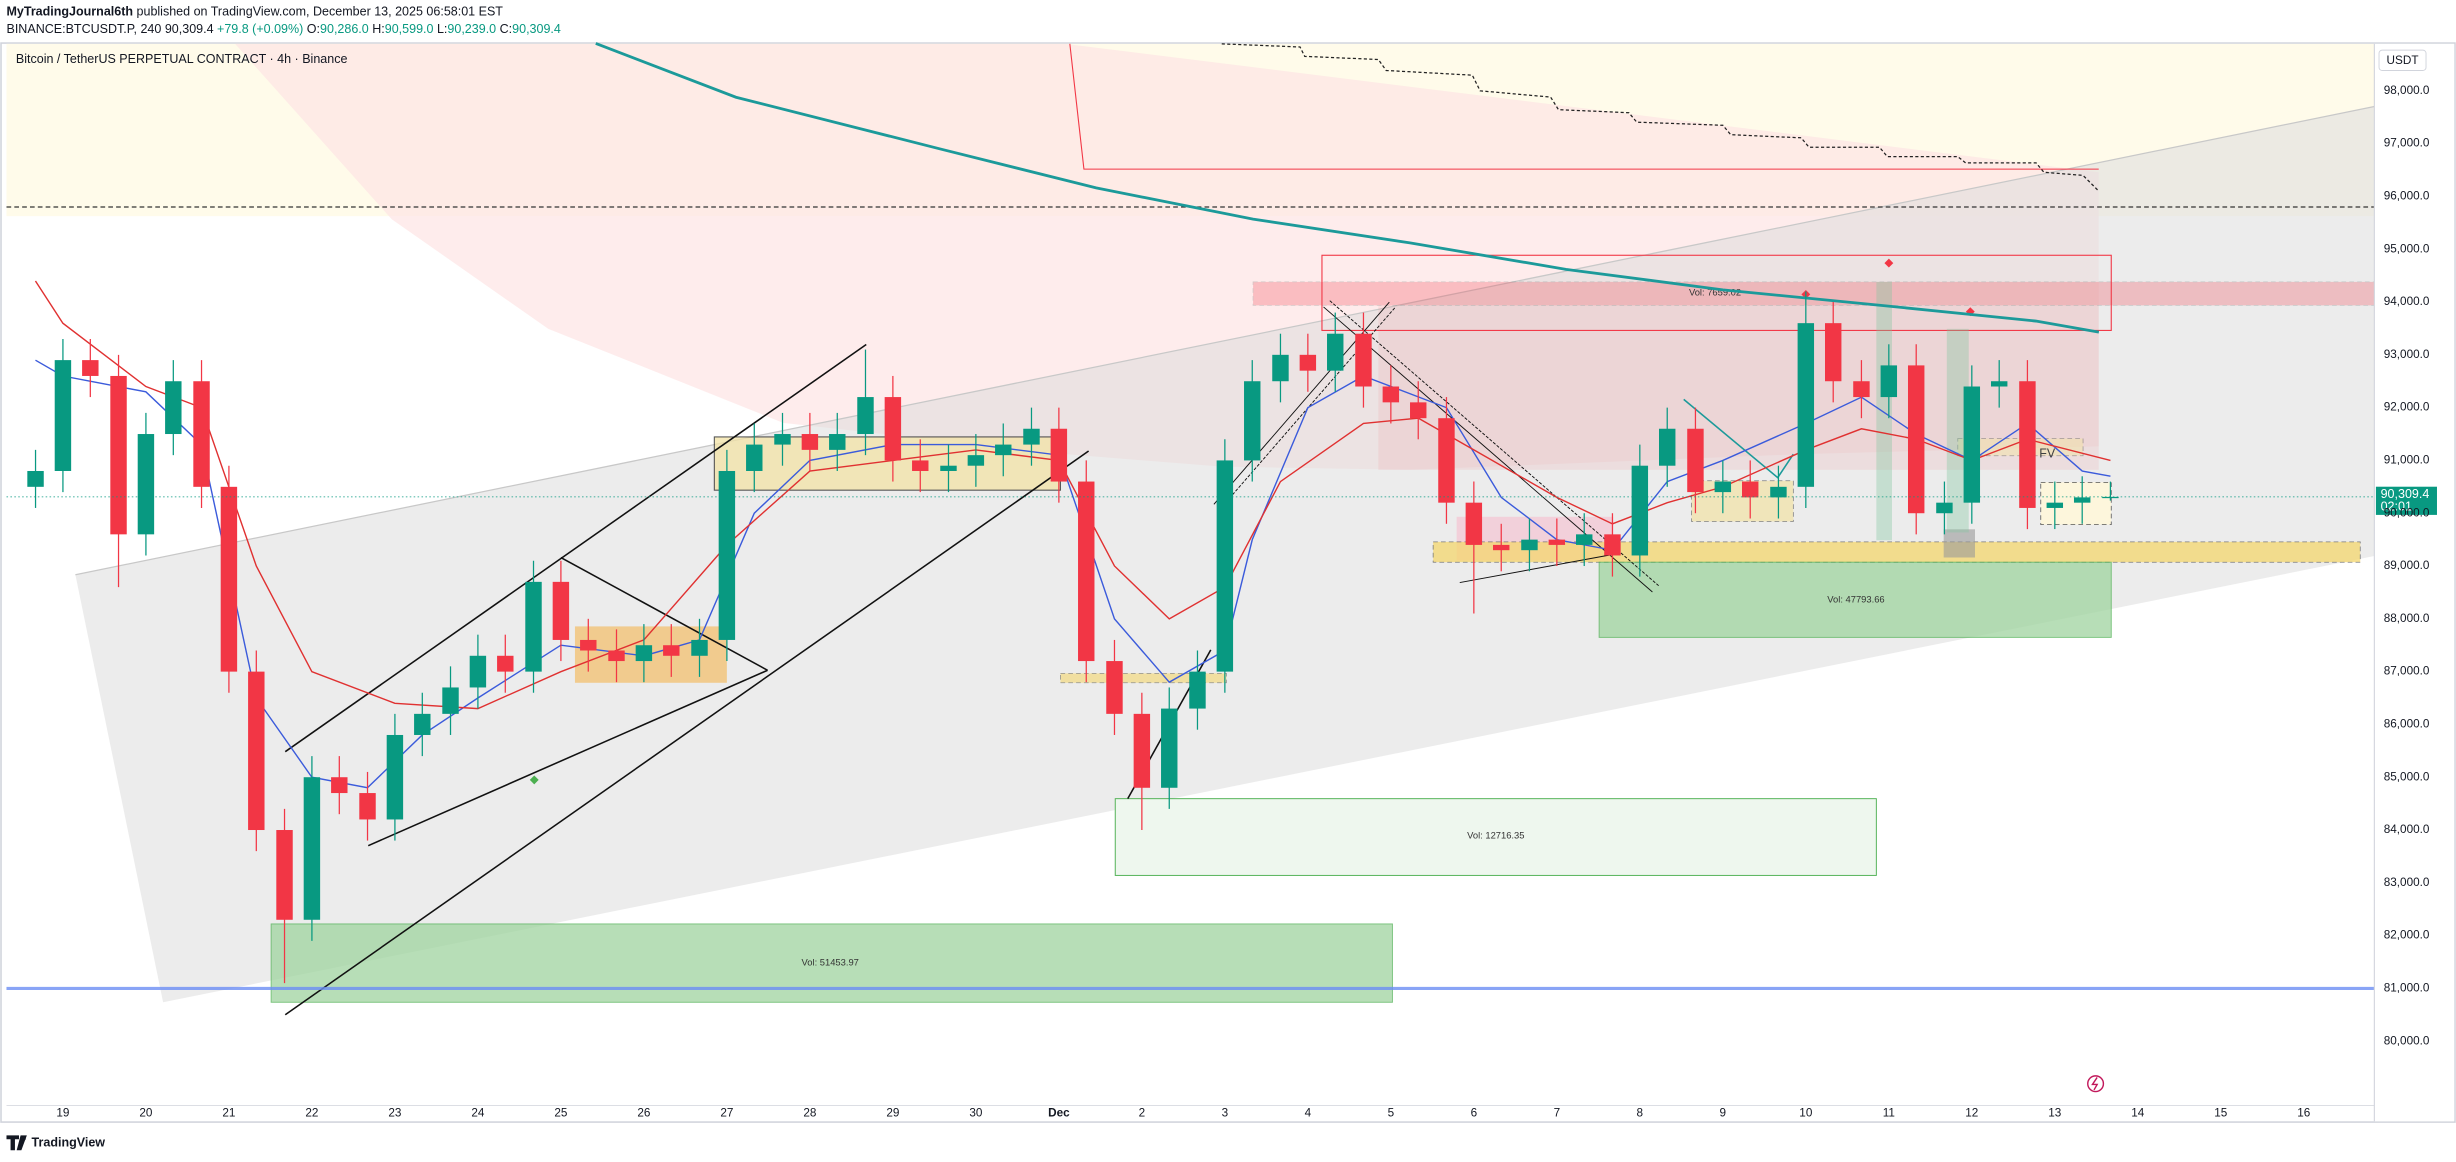  Describe the element at coordinates (1584, 106) in the screenshot. I see `red-outline` at that location.